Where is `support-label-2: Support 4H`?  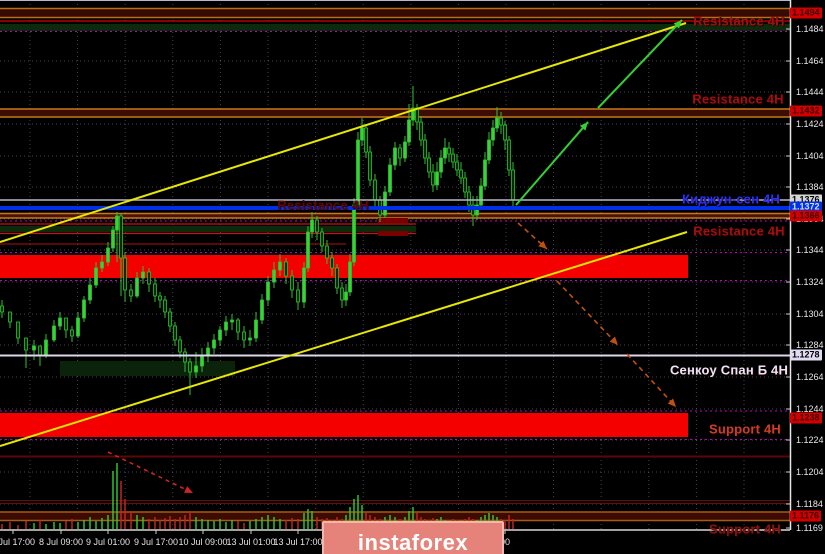
support-label-2: Support 4H is located at coordinates (745, 529).